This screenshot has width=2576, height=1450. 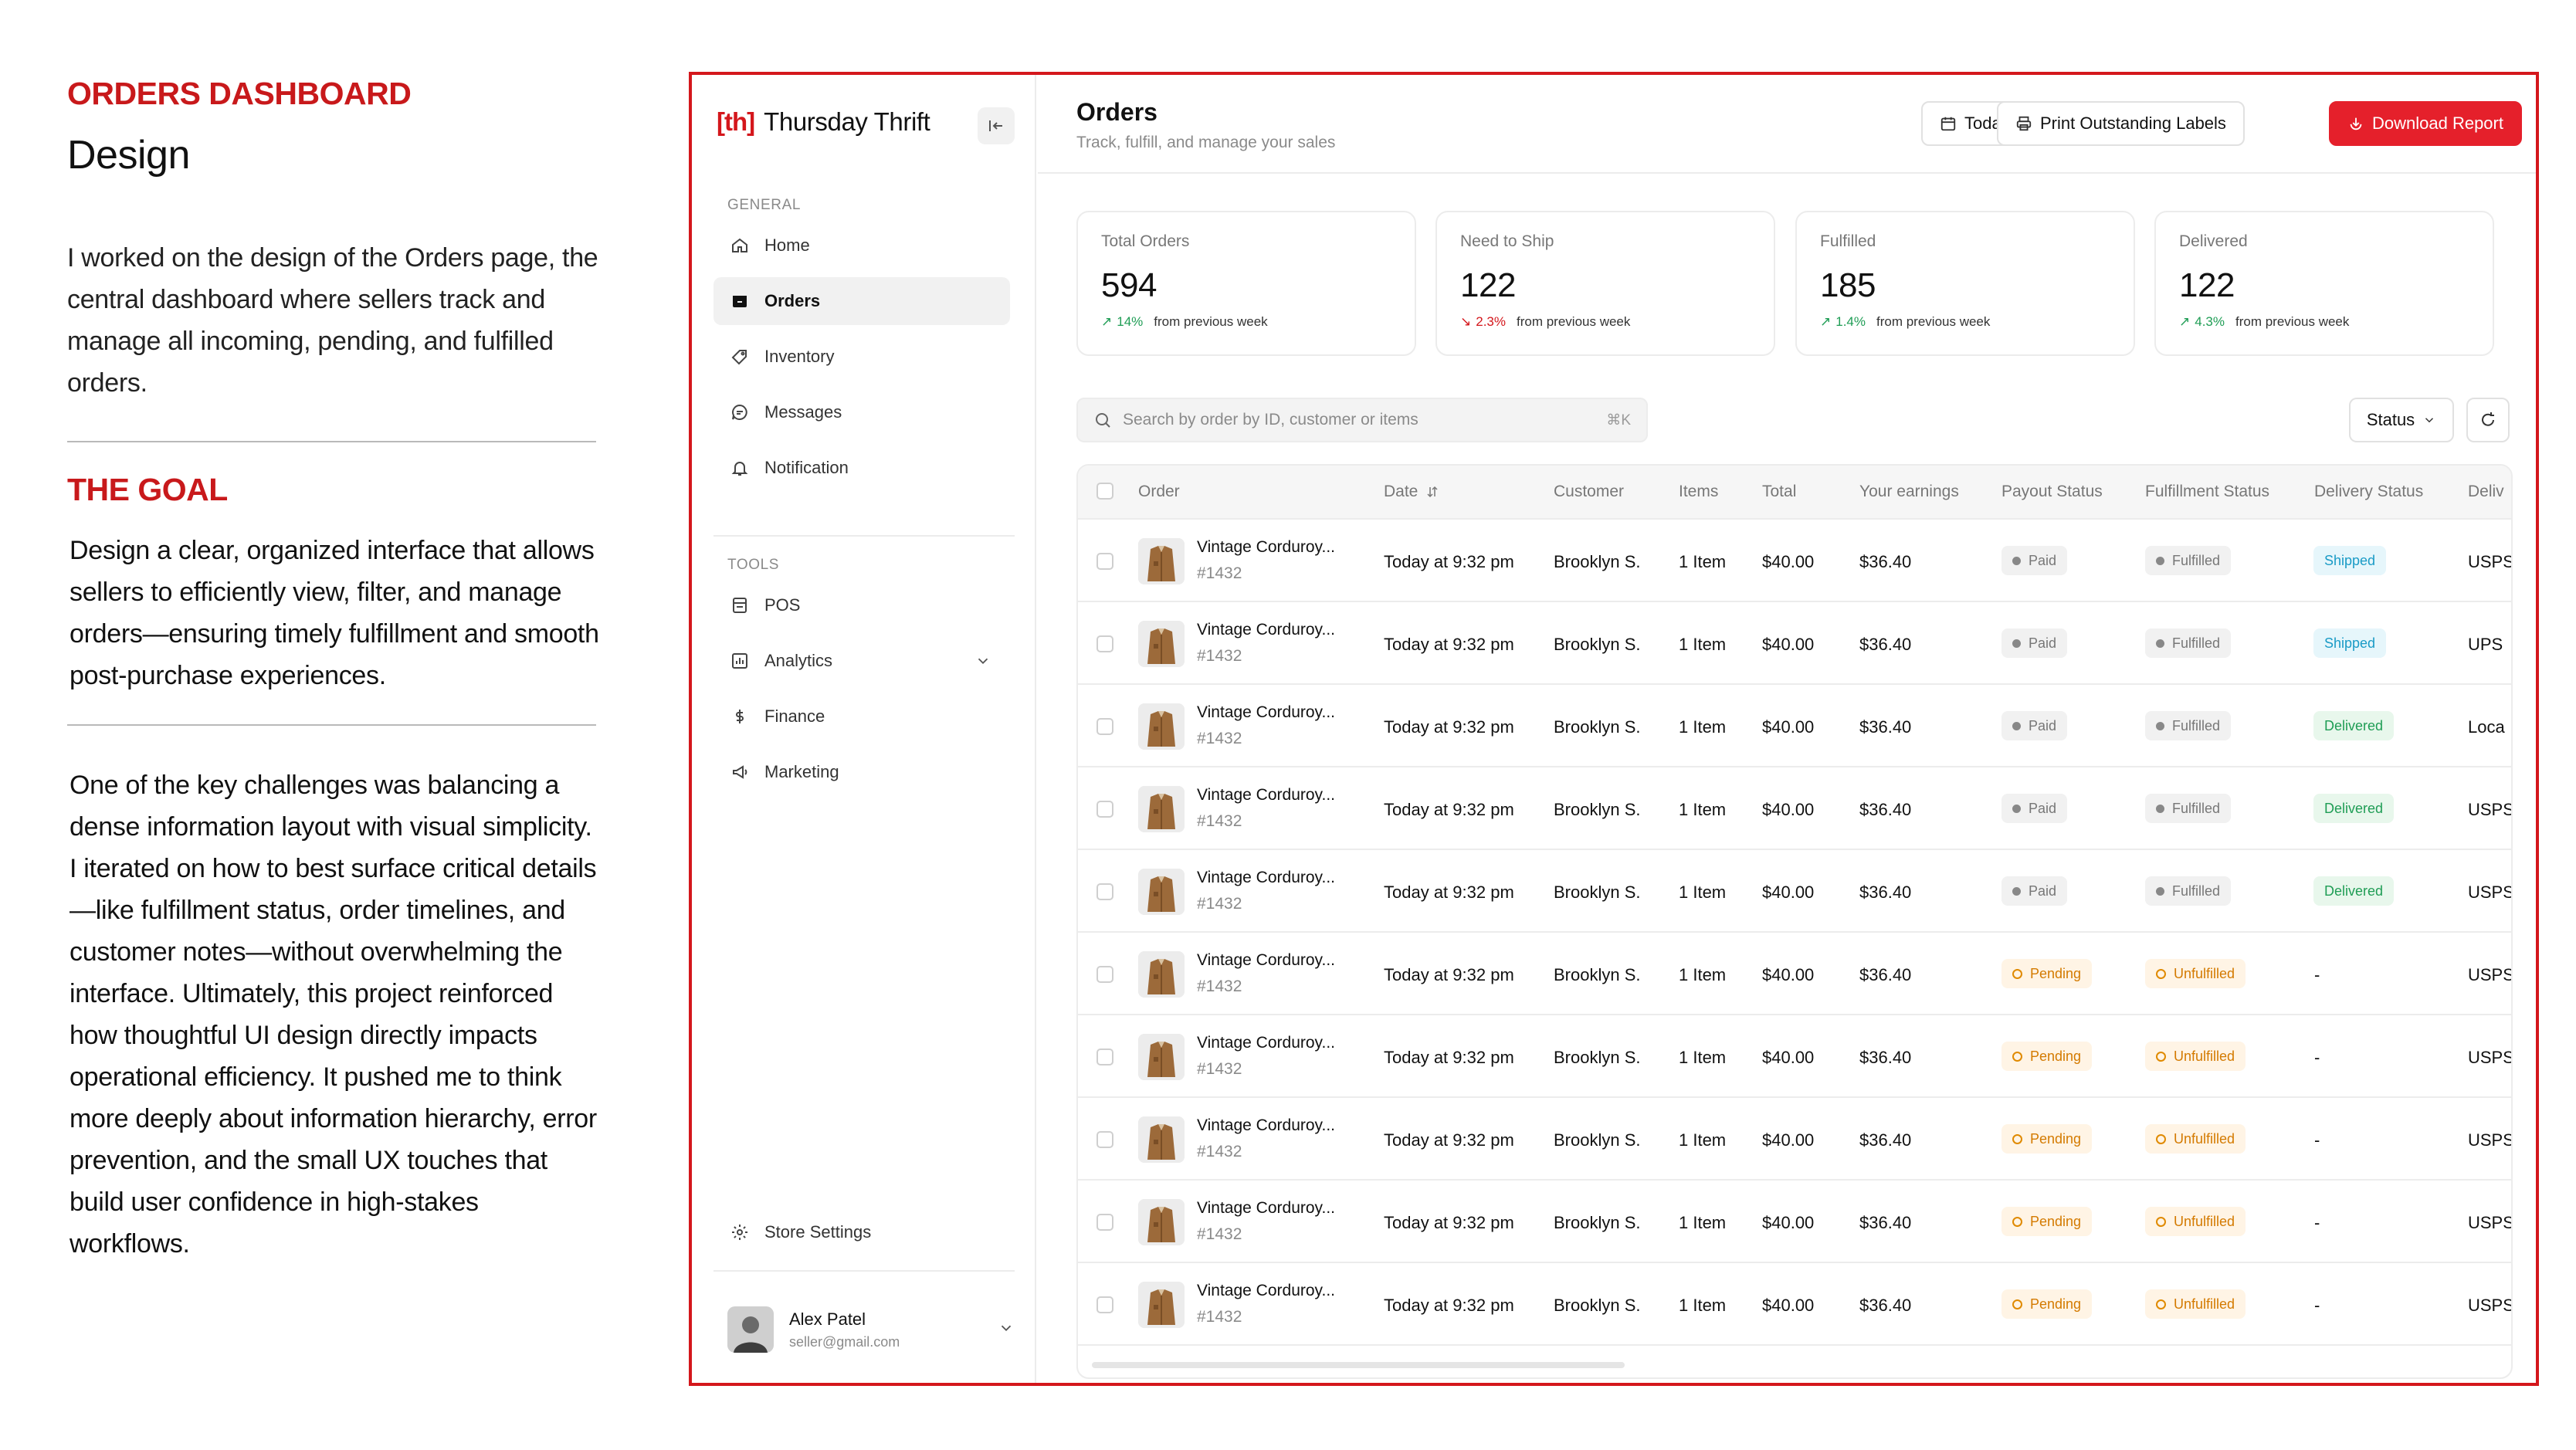 What do you see at coordinates (2043, 643) in the screenshot?
I see `badge-label: Paid` at bounding box center [2043, 643].